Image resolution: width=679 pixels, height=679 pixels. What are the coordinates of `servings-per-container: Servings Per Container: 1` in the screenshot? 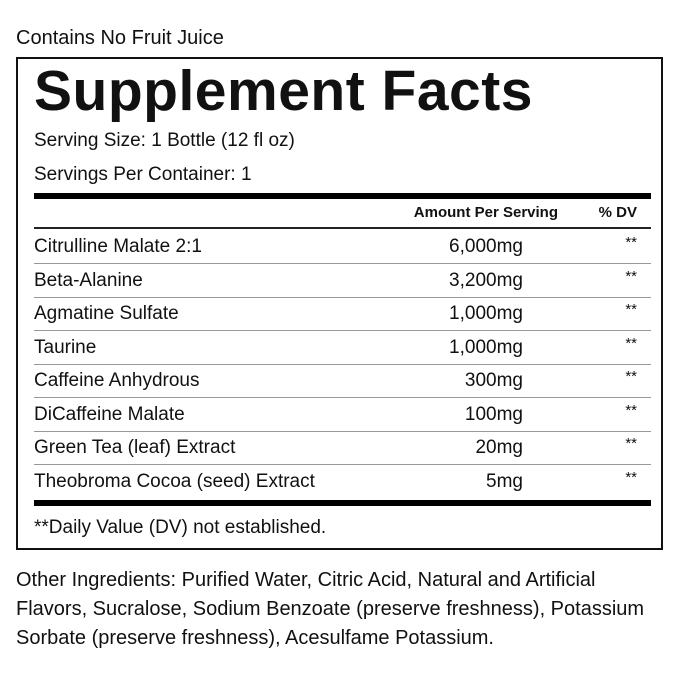 It's located at (143, 174).